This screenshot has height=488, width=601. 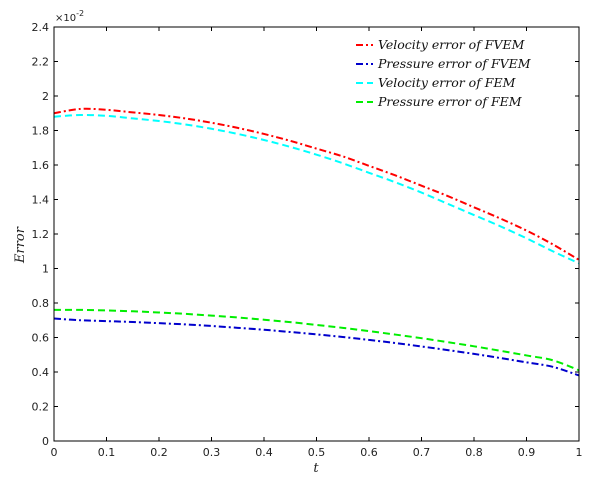 I want to click on x-axis-label: t, so click(x=316, y=468).